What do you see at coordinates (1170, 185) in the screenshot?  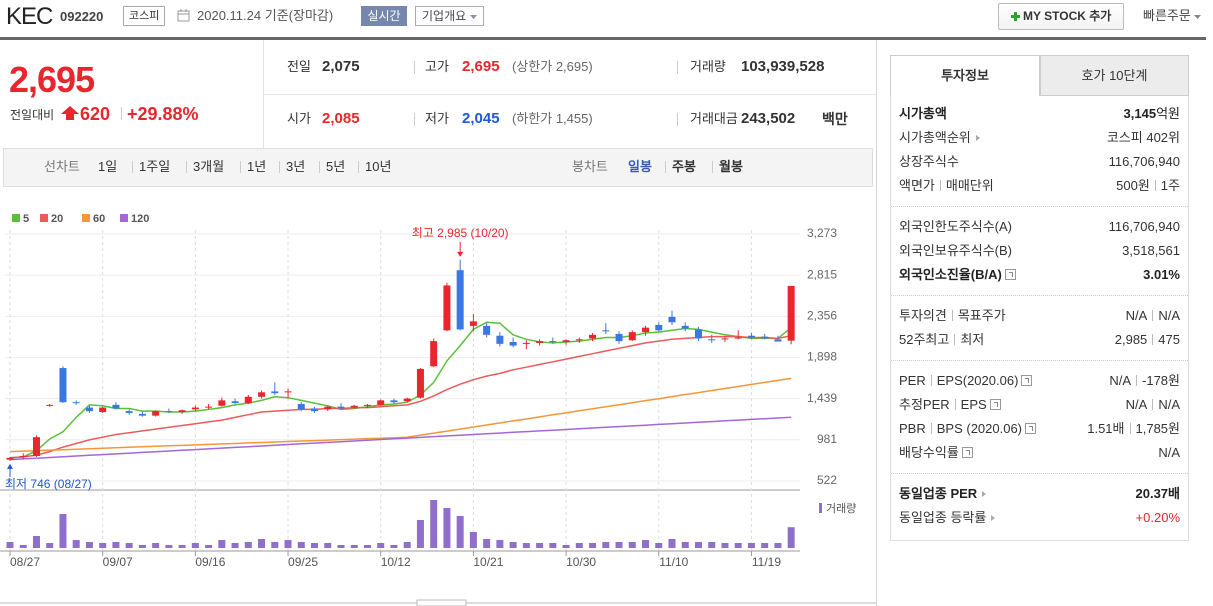 I see `value-text: 1주` at bounding box center [1170, 185].